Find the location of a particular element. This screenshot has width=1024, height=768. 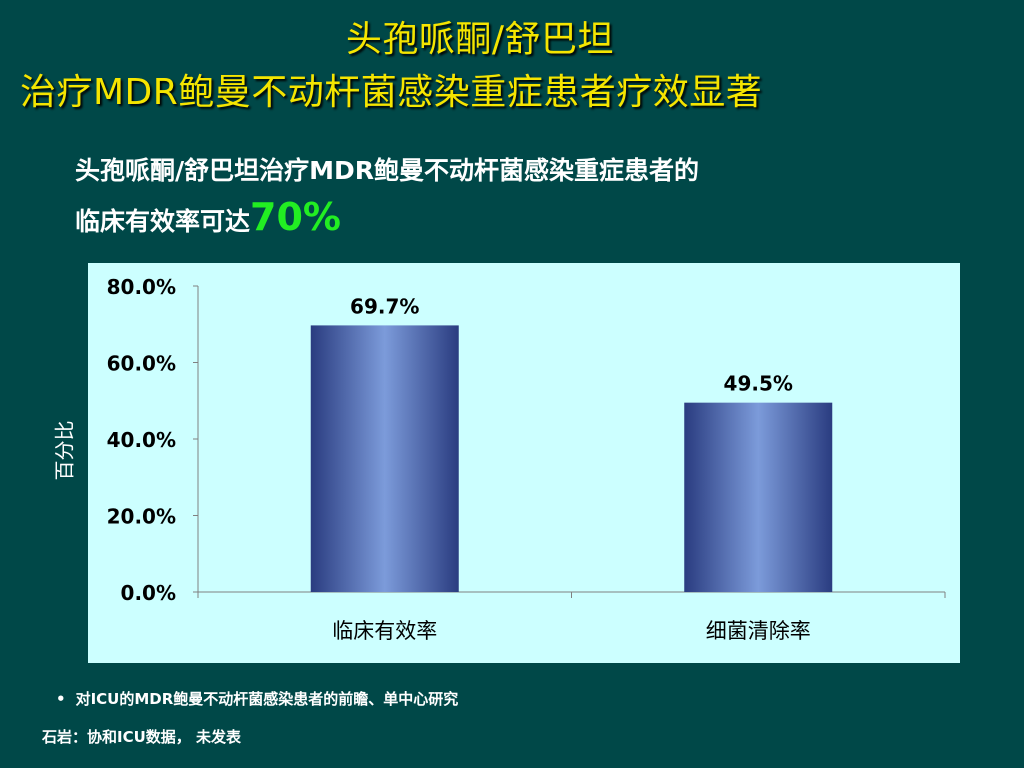

slide-title-line1: 头孢哌酮/舒巴坦 is located at coordinates (480, 39).